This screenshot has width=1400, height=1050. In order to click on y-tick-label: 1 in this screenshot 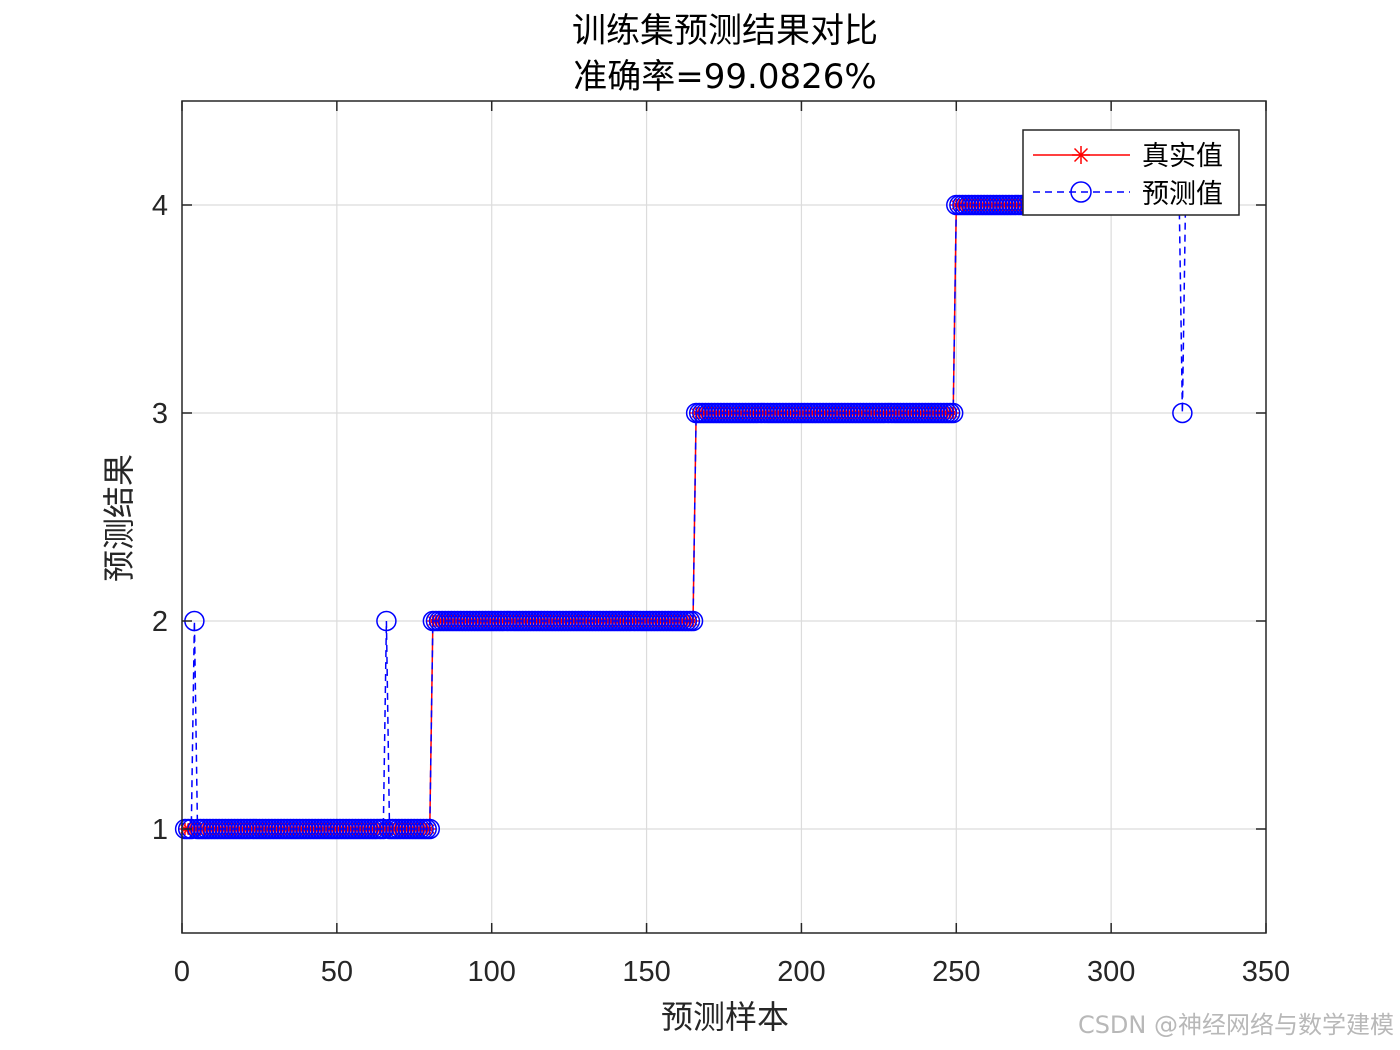, I will do `click(160, 830)`.